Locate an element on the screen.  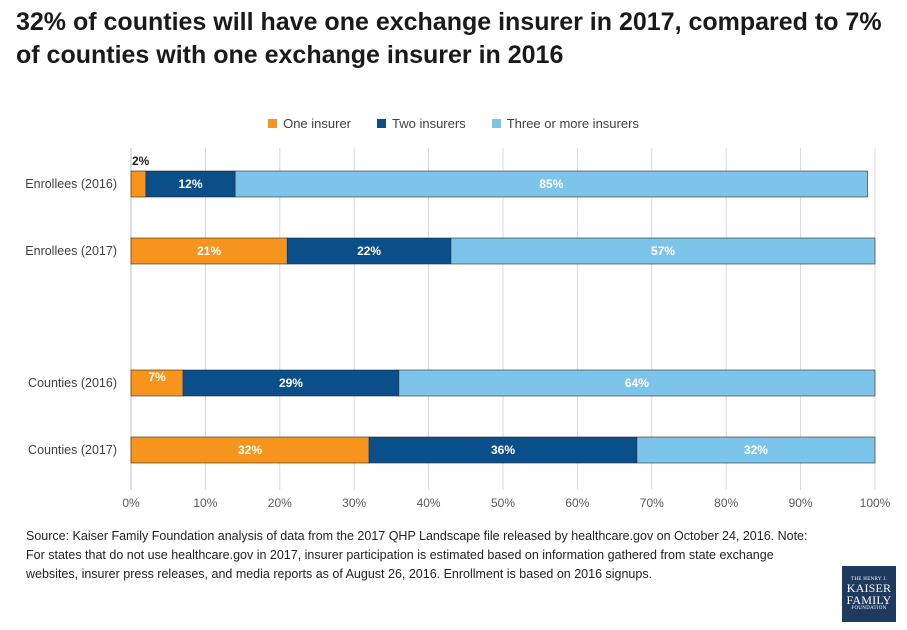
x-tick-label-3: 30% is located at coordinates (354, 503).